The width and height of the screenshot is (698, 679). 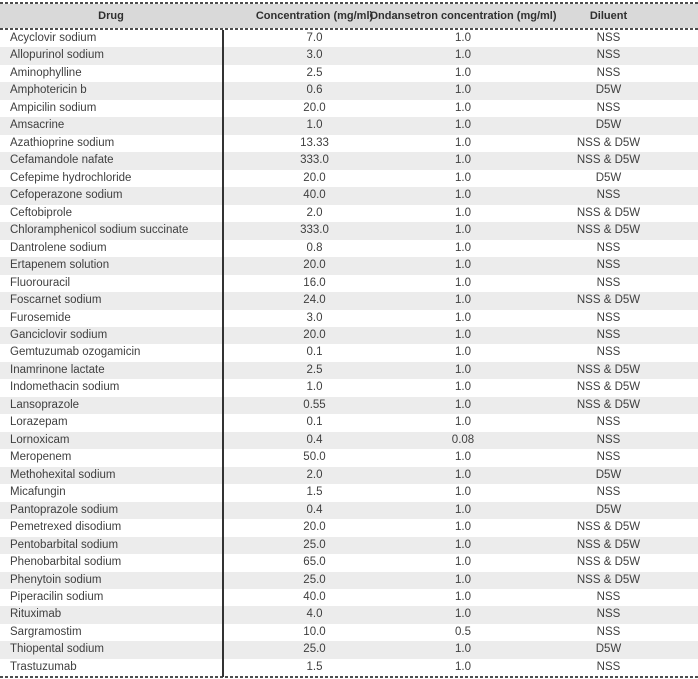 I want to click on drug-cell: Cefamandole nafate, so click(x=62, y=160).